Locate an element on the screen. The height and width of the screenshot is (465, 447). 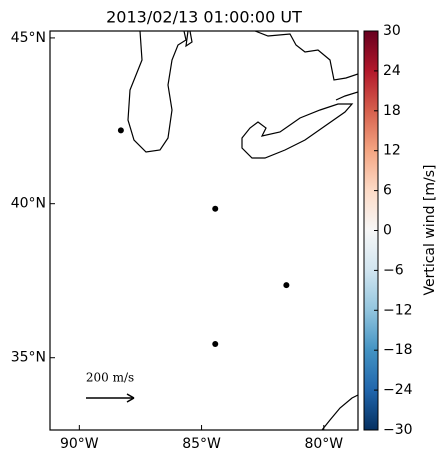
y-tick-label: 45°N is located at coordinates (28, 38).